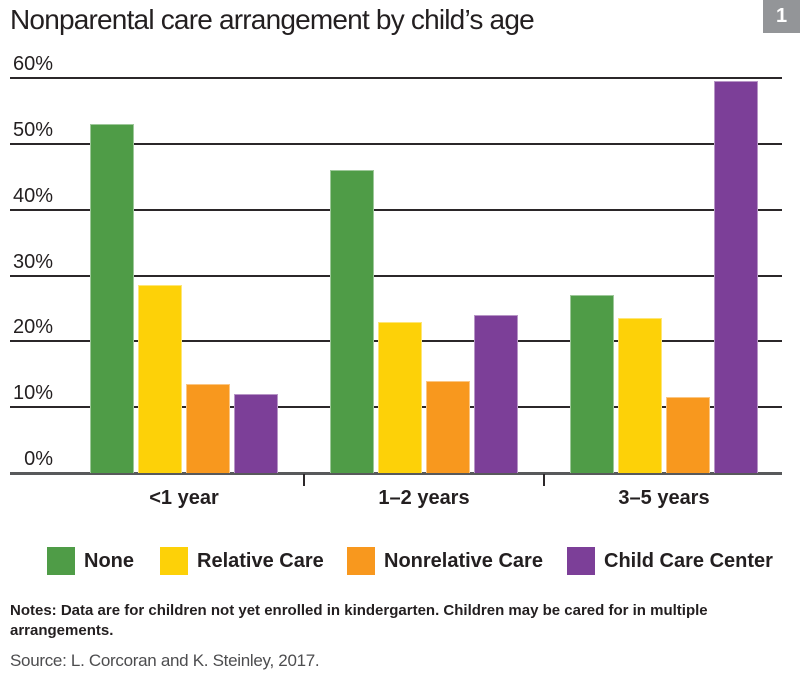 The width and height of the screenshot is (800, 678). What do you see at coordinates (688, 560) in the screenshot?
I see `legend-label: Child Care Center` at bounding box center [688, 560].